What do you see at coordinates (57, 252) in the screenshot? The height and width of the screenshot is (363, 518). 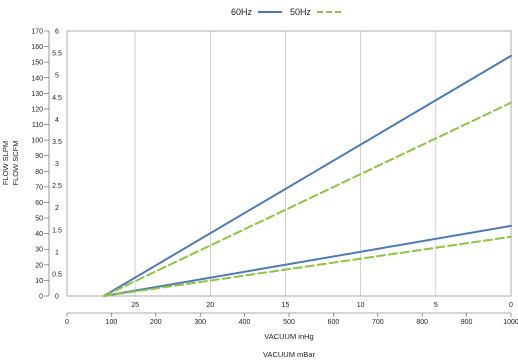 I see `y-tick-label-scfm: 1` at bounding box center [57, 252].